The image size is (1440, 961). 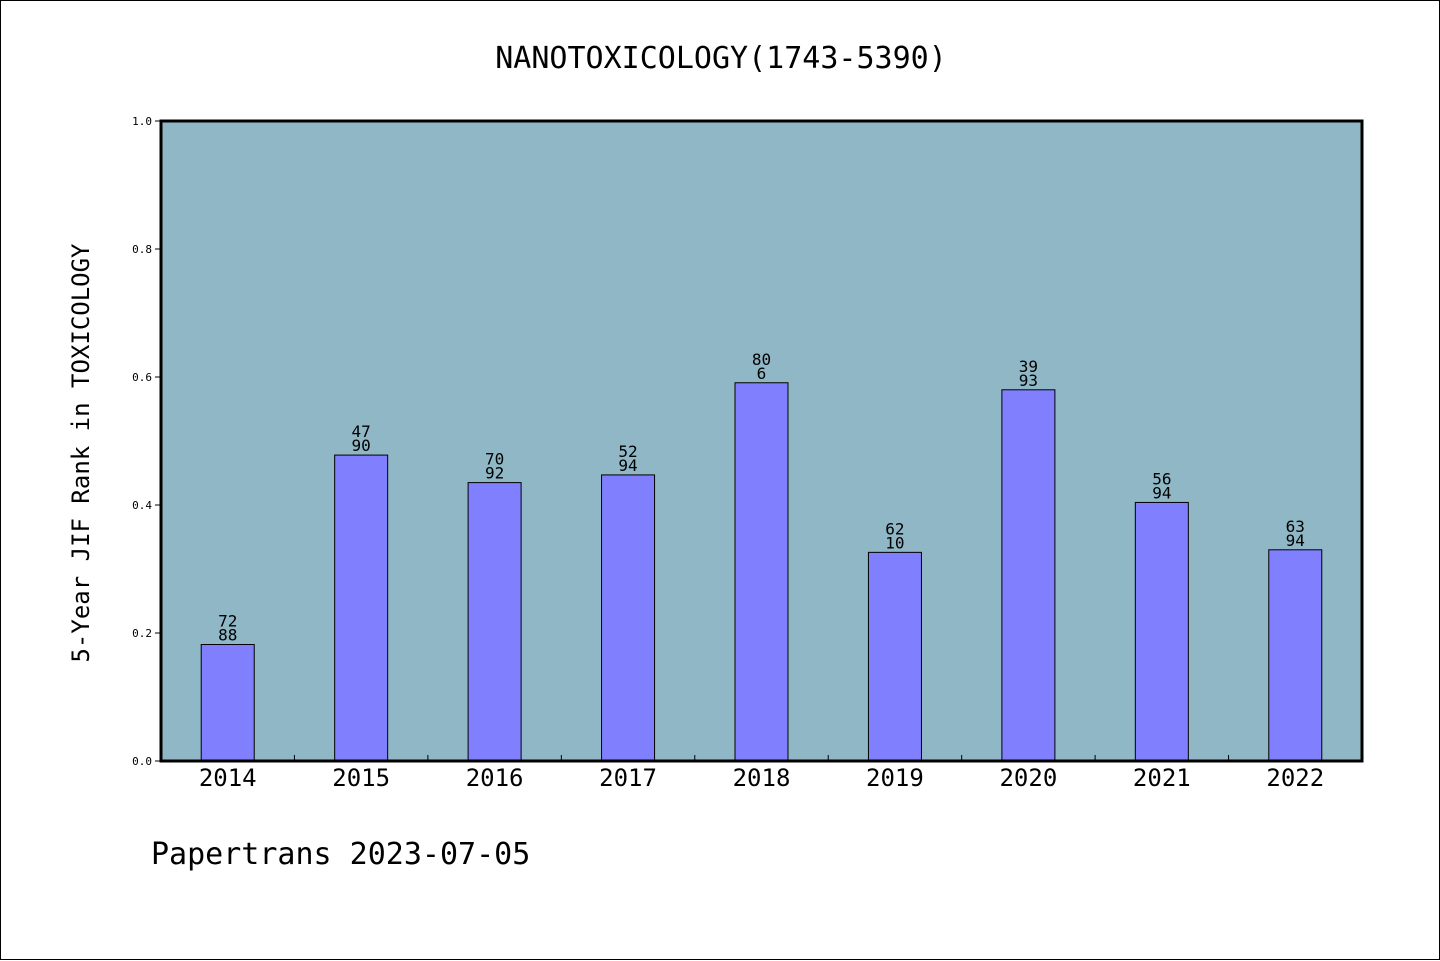 What do you see at coordinates (361, 608) in the screenshot?
I see `bar-2015` at bounding box center [361, 608].